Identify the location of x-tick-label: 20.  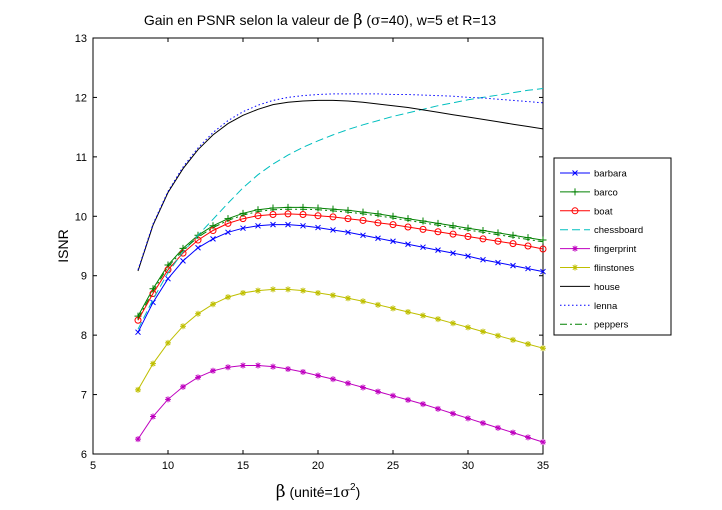
(318, 466).